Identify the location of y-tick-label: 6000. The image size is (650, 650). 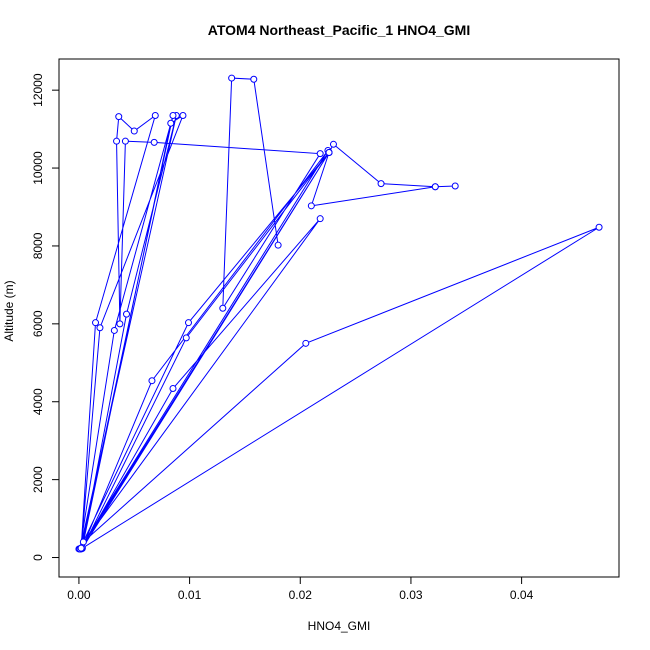
(38, 323).